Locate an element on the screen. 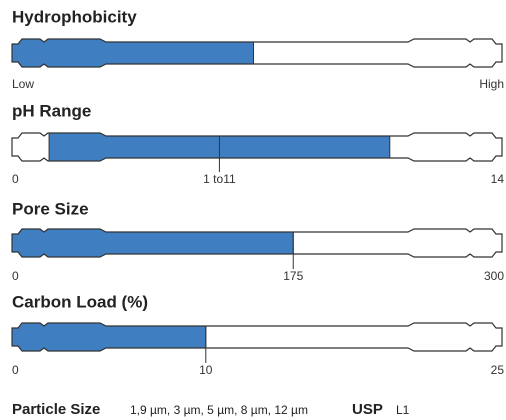 The image size is (506, 420). gauge-title: Carbon Load (%) is located at coordinates (80, 301).